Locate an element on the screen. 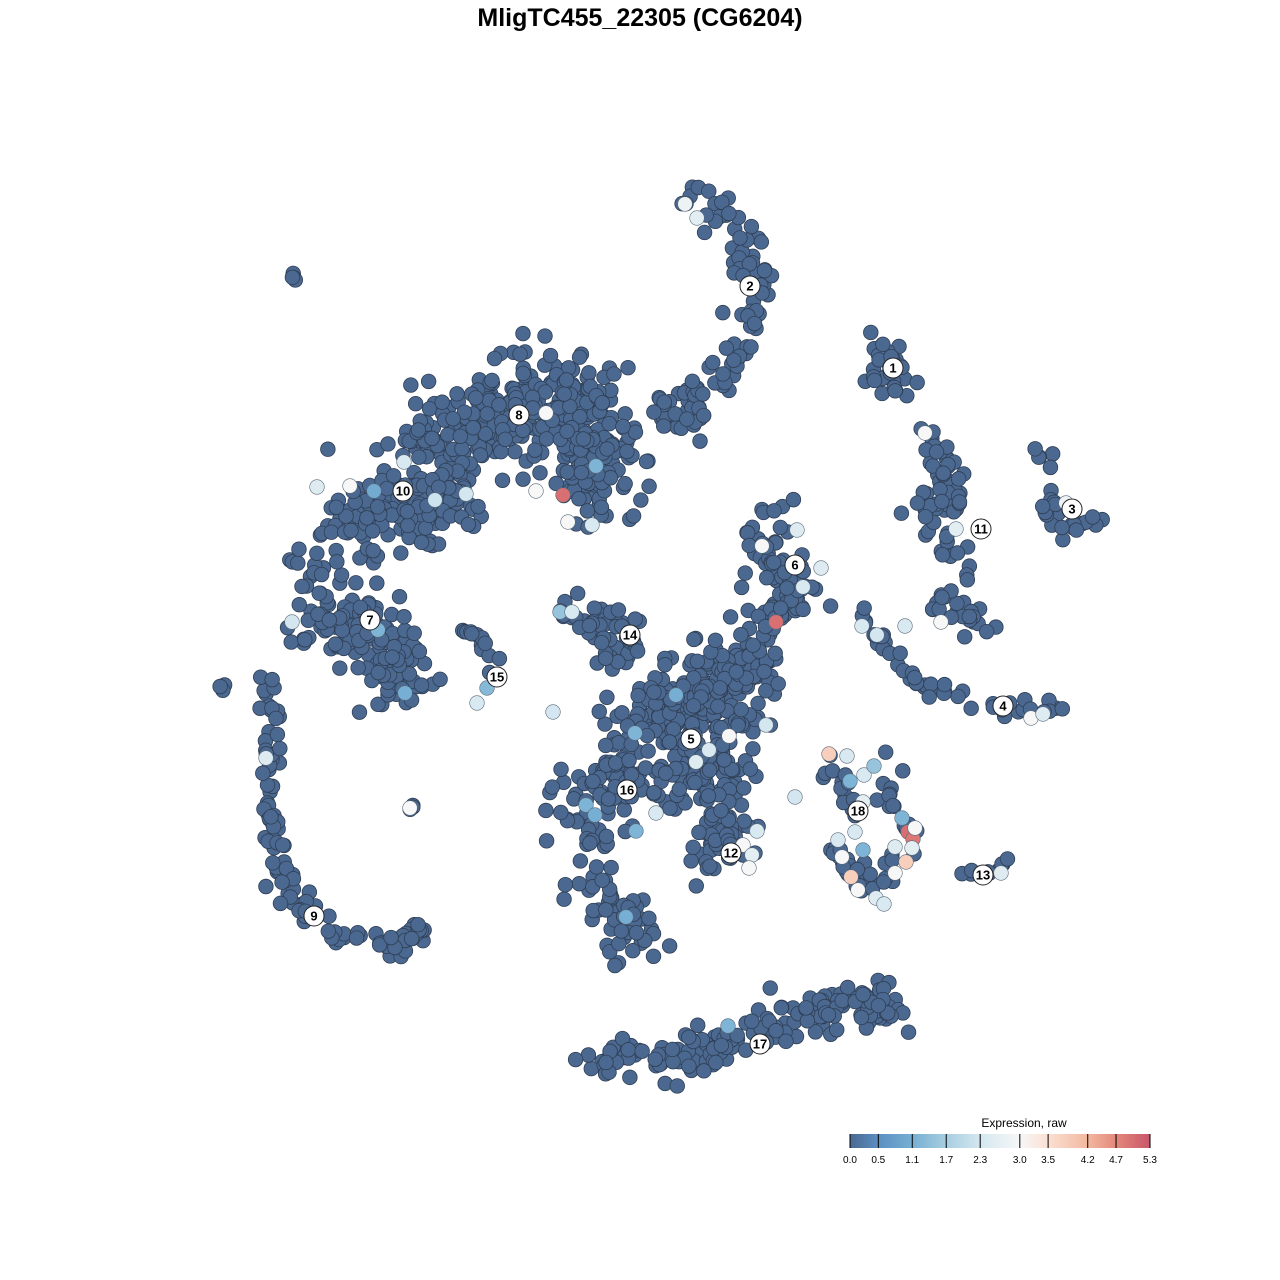 The image size is (1280, 1280). cluster-label-text: 7 is located at coordinates (369, 620).